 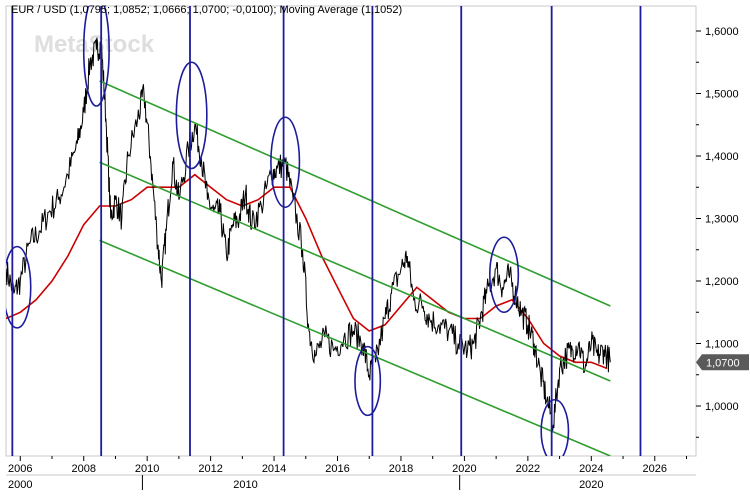 What do you see at coordinates (20, 469) in the screenshot?
I see `x-tick-label-0: 2006` at bounding box center [20, 469].